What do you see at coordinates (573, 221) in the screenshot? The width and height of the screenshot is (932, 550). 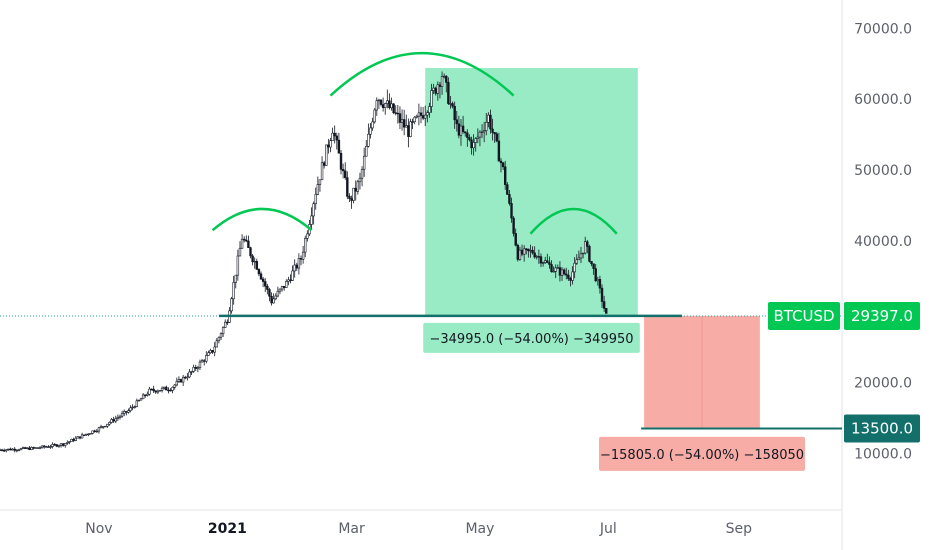 I see `right-shoulder-arc` at bounding box center [573, 221].